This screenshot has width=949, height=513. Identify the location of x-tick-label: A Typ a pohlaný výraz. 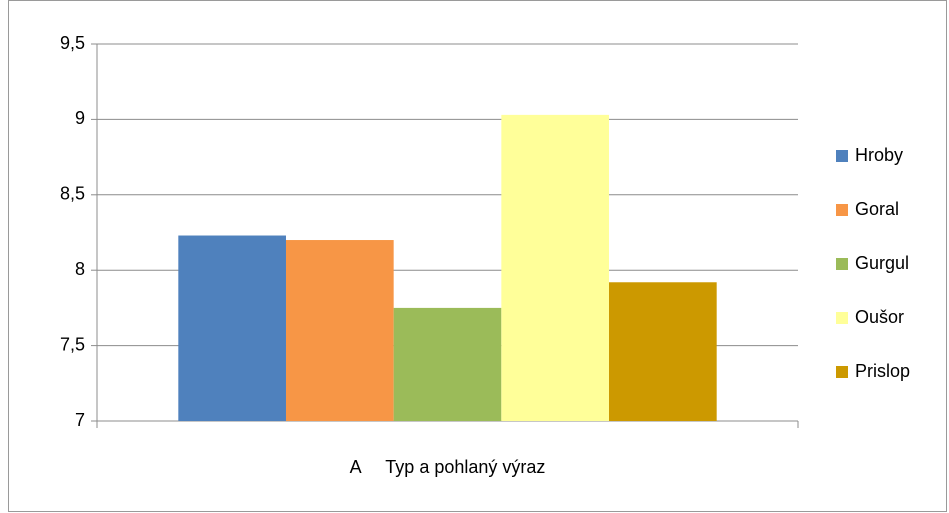
(448, 467).